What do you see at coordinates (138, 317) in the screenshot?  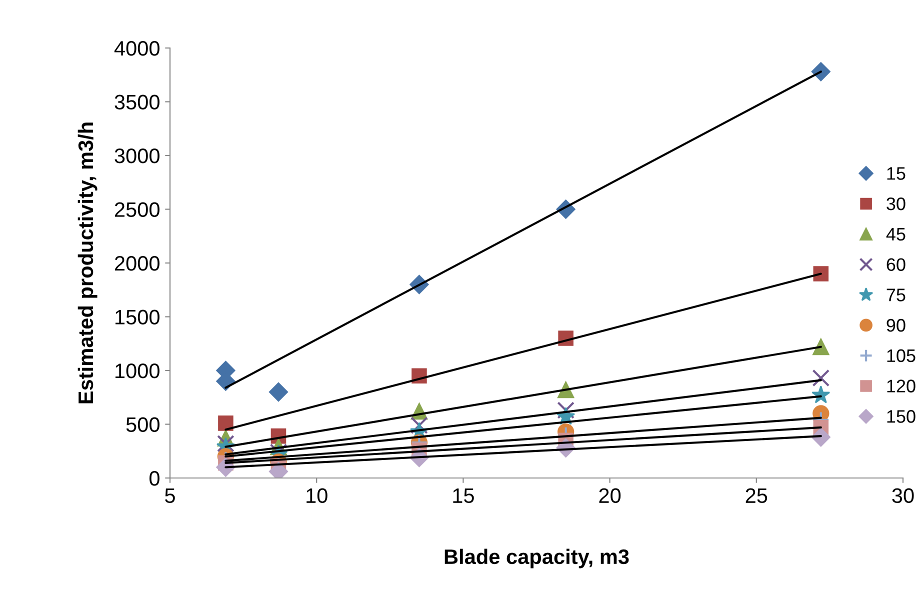 I see `y-tick-label: 1500` at bounding box center [138, 317].